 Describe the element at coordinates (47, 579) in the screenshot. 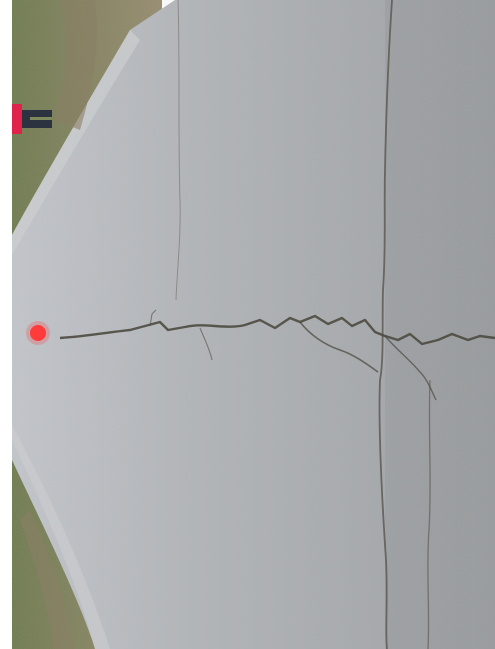

I see `dirt-patch-bottom` at that location.